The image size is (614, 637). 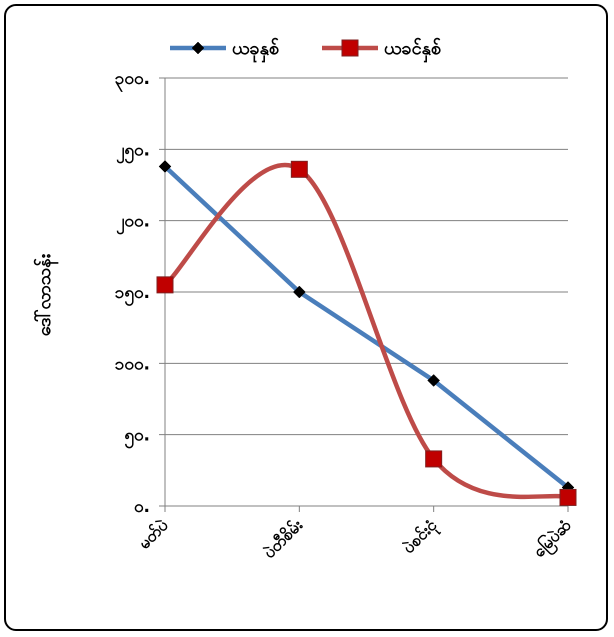 I want to click on legend: ယခုနှစ် ယခင်နှစ်, so click(x=305, y=50).